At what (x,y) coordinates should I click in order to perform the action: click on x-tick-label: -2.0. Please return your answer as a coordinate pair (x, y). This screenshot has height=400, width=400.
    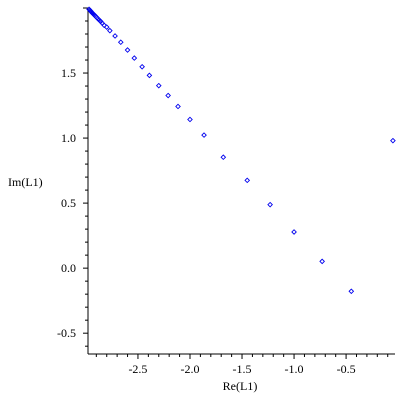
    Looking at the image, I should click on (189, 369).